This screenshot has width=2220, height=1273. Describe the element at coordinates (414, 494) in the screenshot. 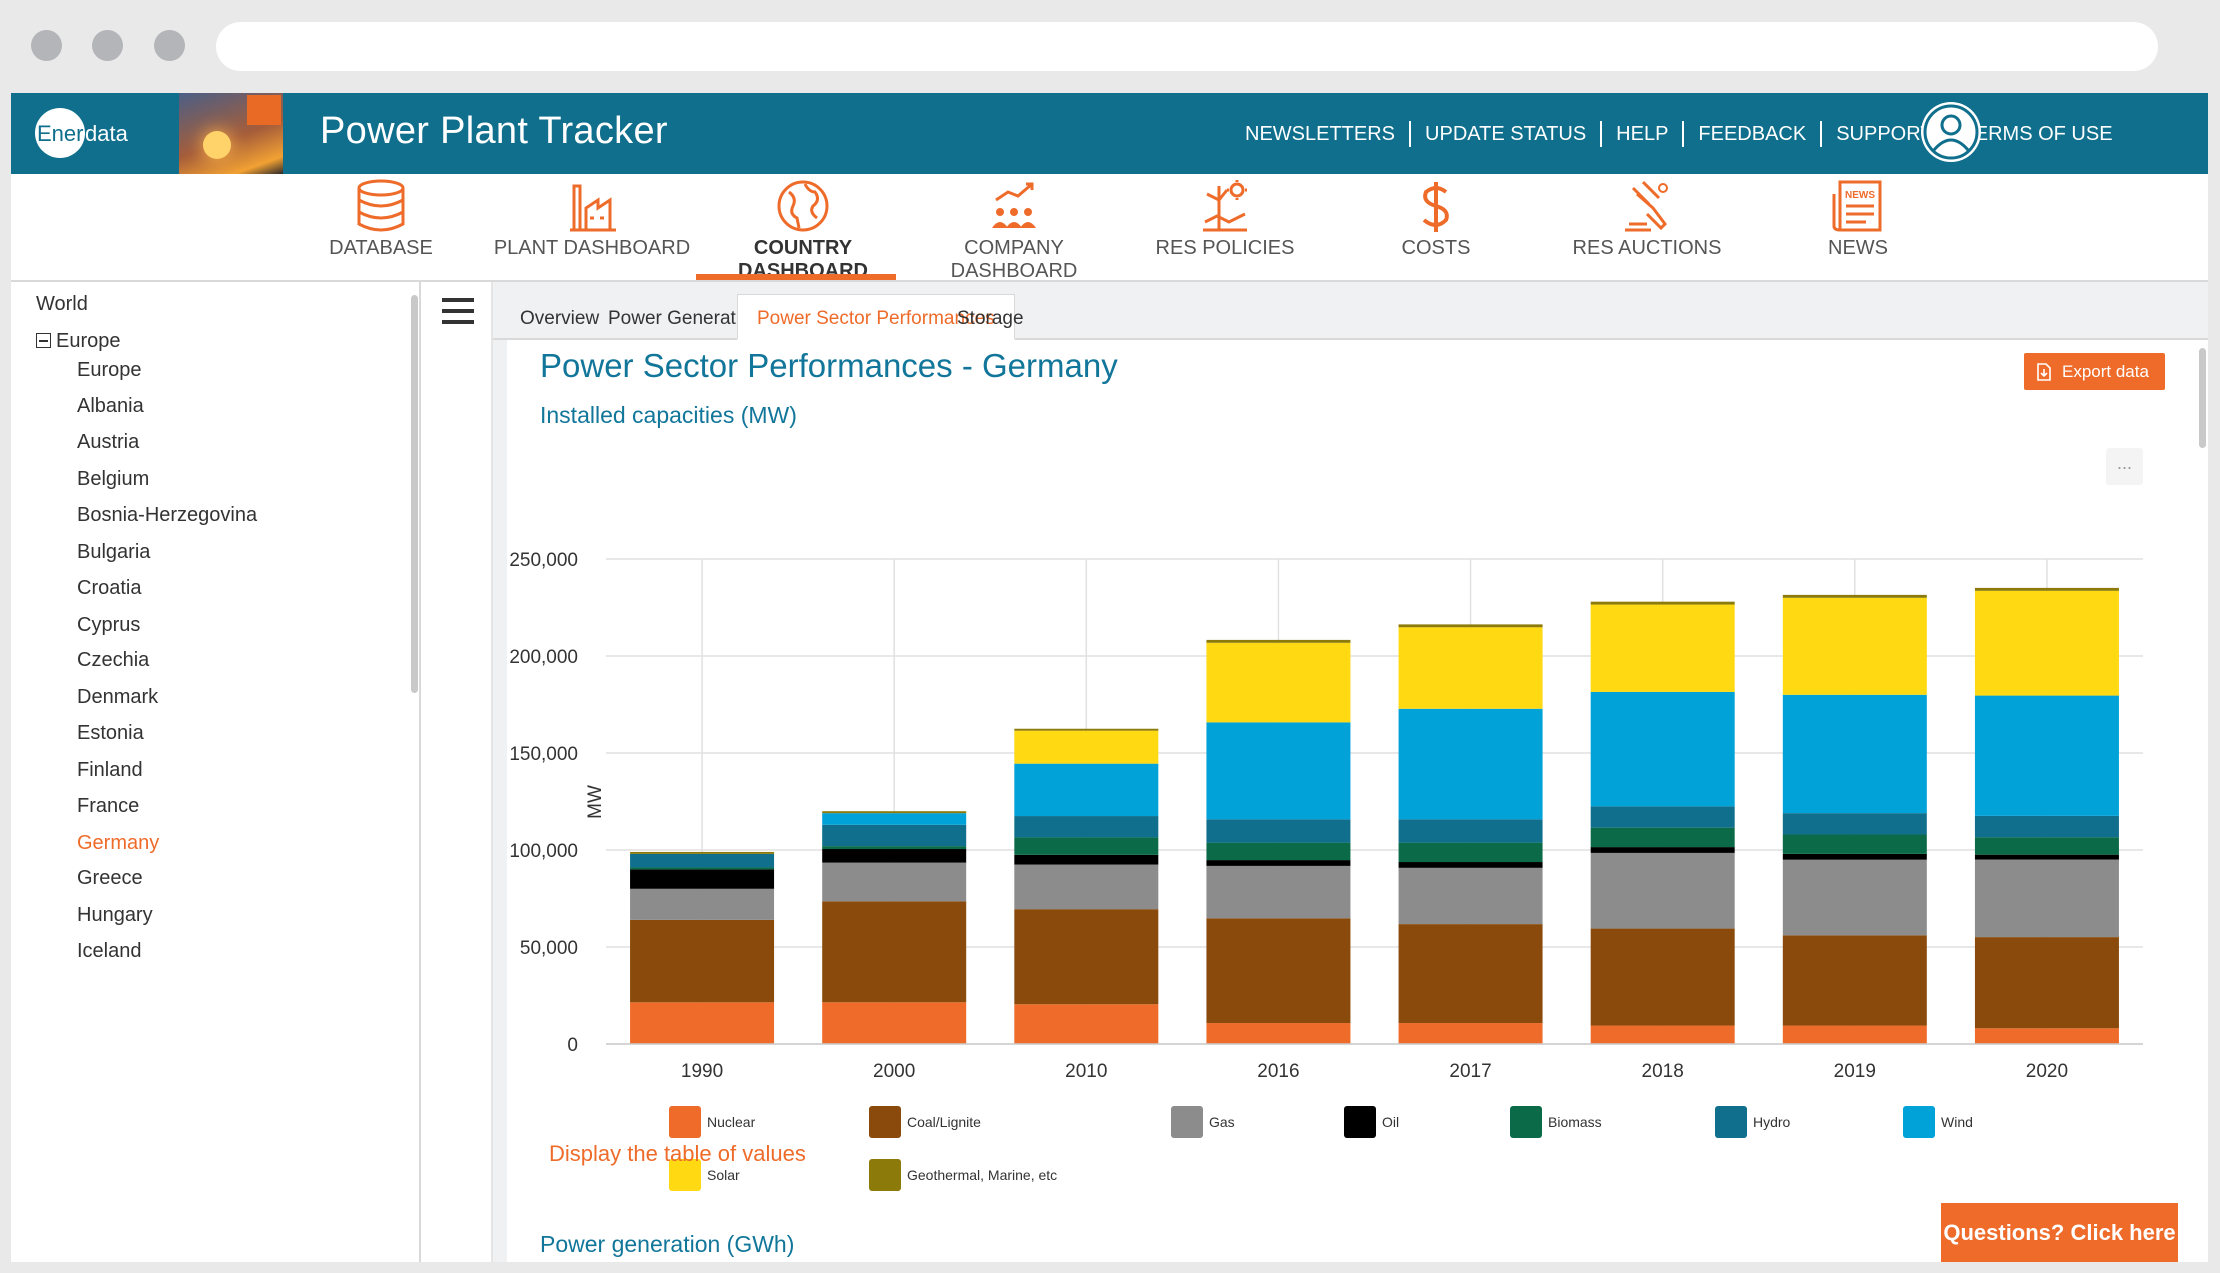

I see `sidebar-scrollbar` at that location.